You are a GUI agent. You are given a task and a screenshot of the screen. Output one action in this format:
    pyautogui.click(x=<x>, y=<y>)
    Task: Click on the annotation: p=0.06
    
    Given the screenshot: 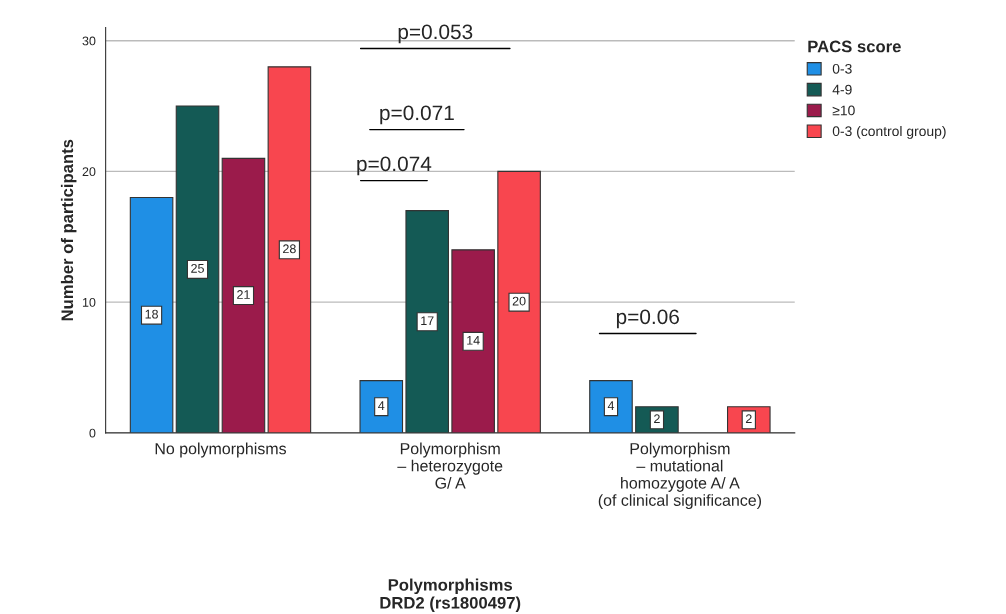 What is the action you would take?
    pyautogui.click(x=647, y=319)
    